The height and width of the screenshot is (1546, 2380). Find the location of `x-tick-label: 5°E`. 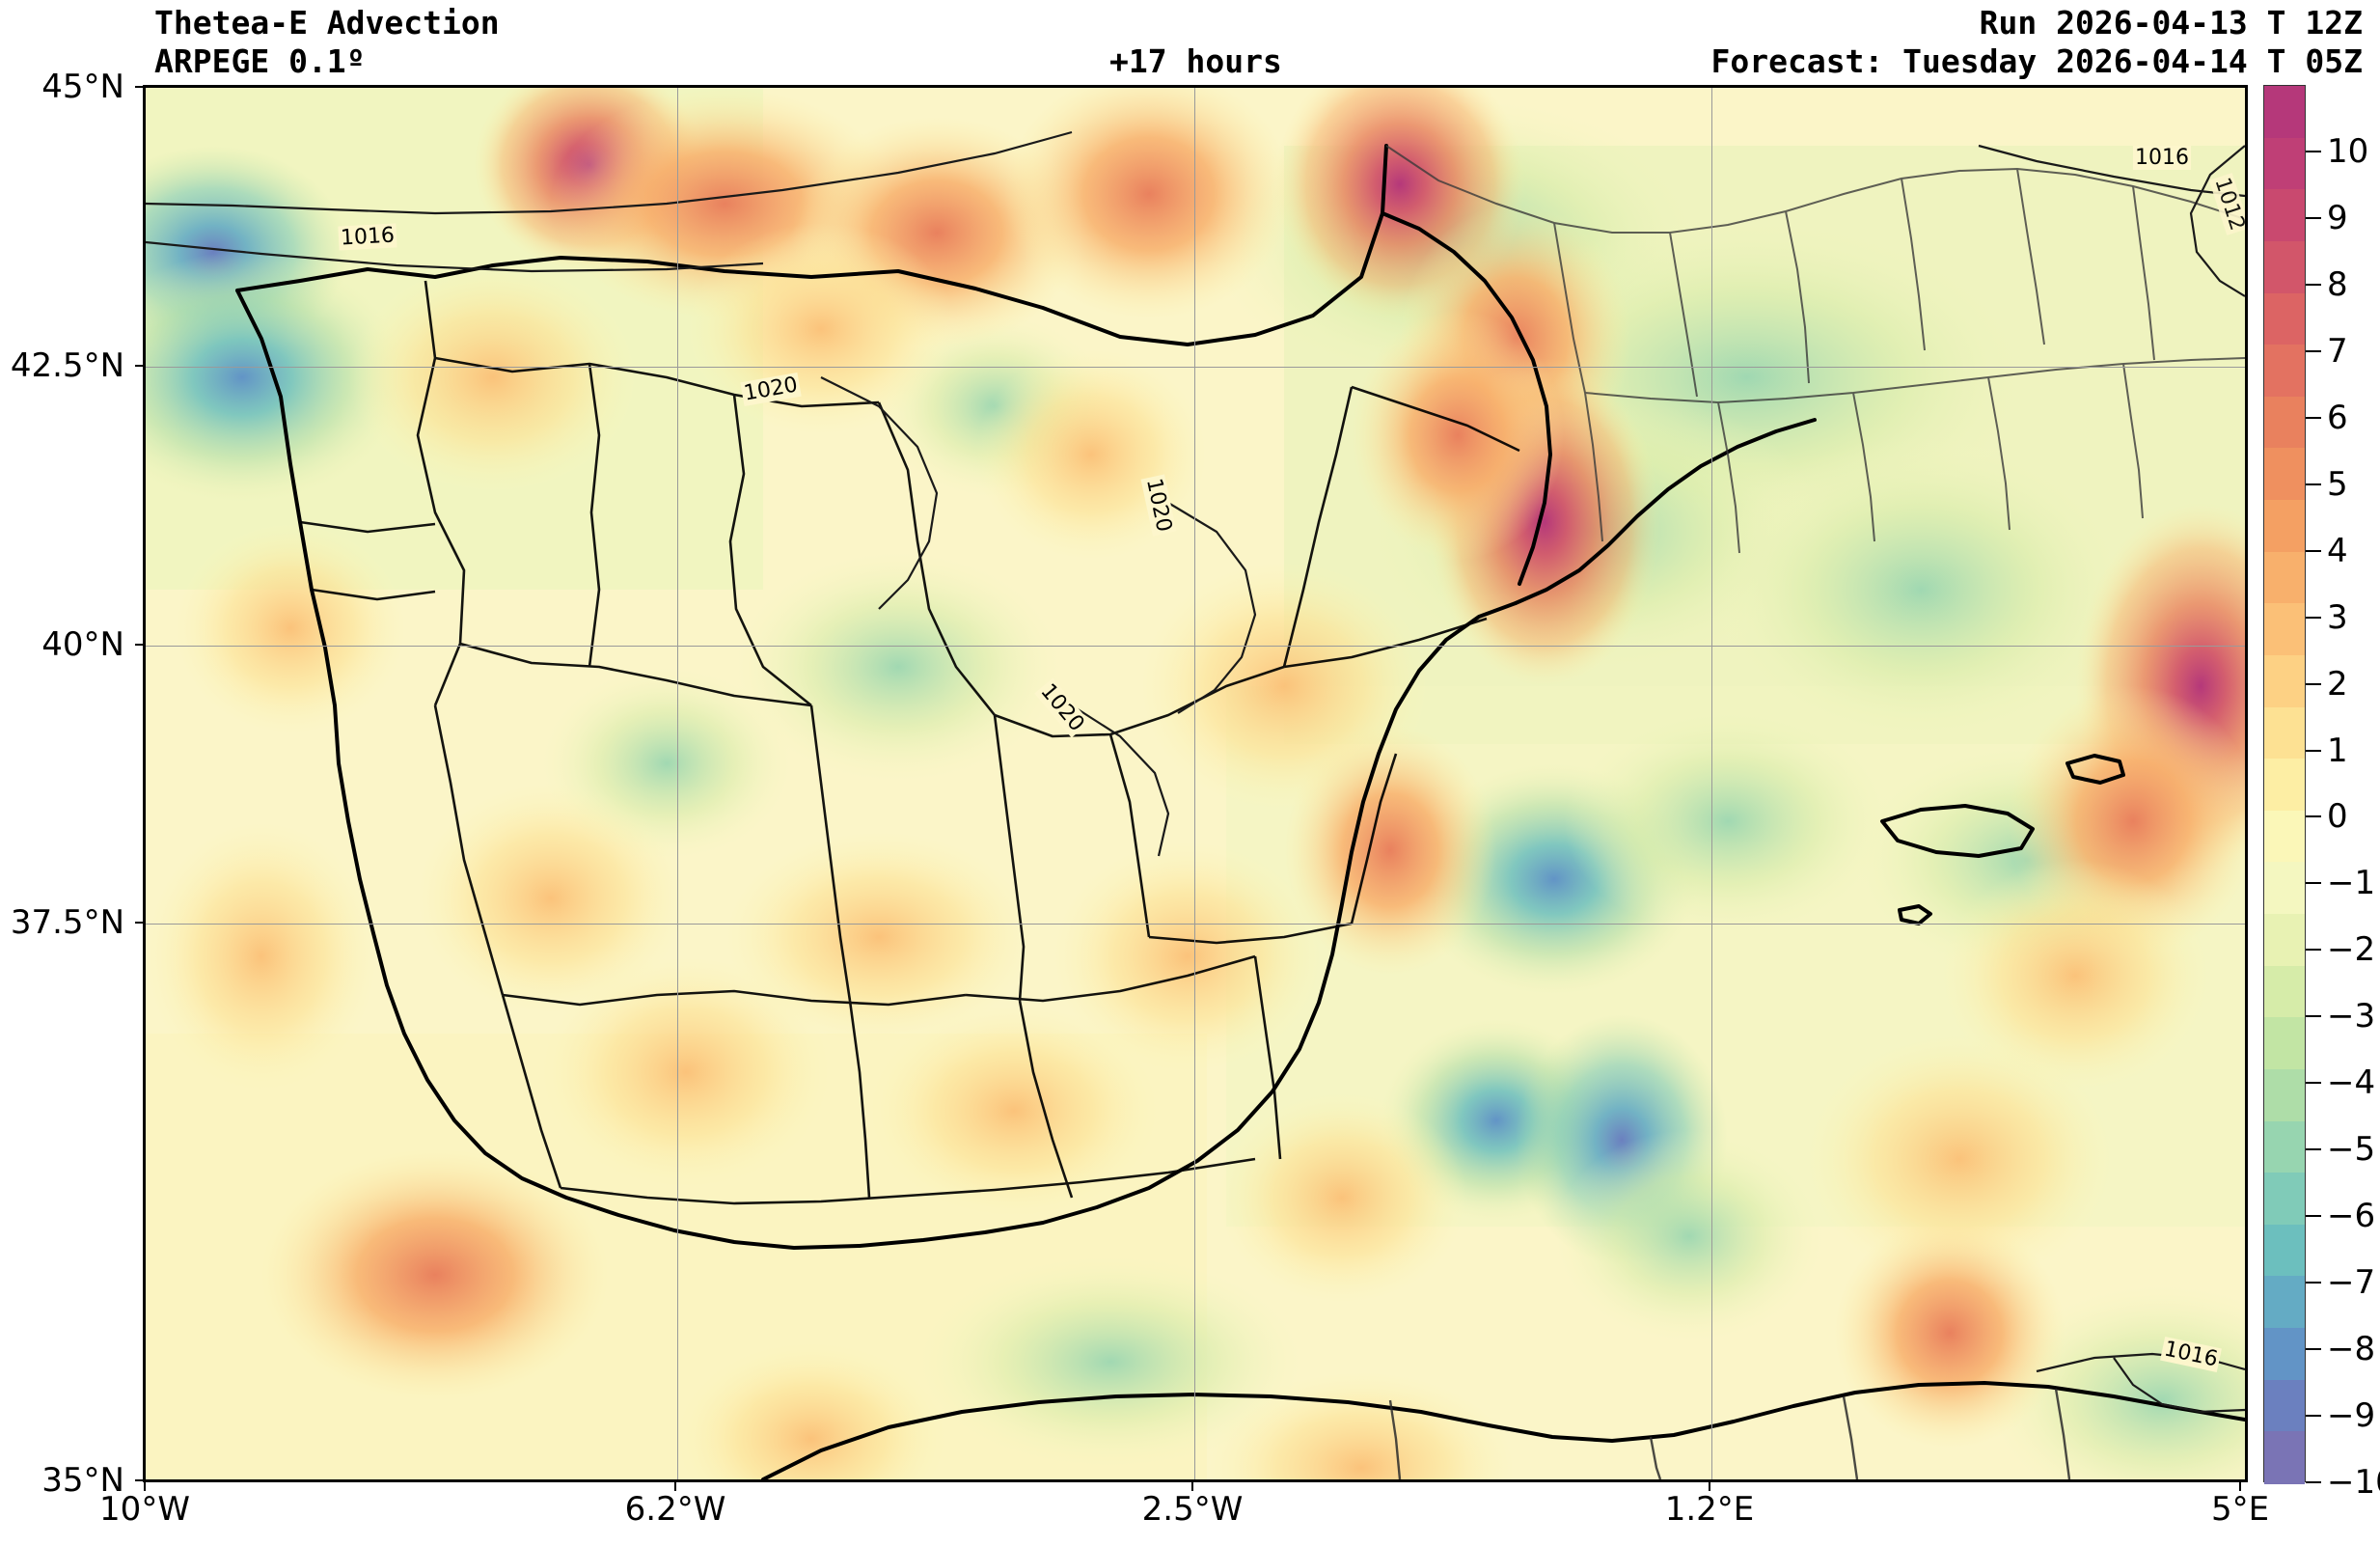

x-tick-label: 5°E is located at coordinates (2240, 1509).